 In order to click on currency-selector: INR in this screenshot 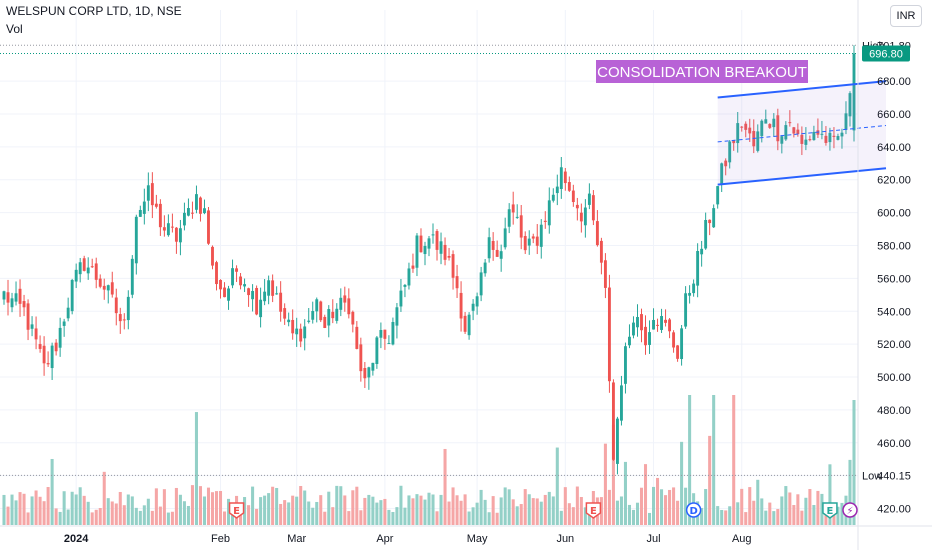, I will do `click(906, 16)`.